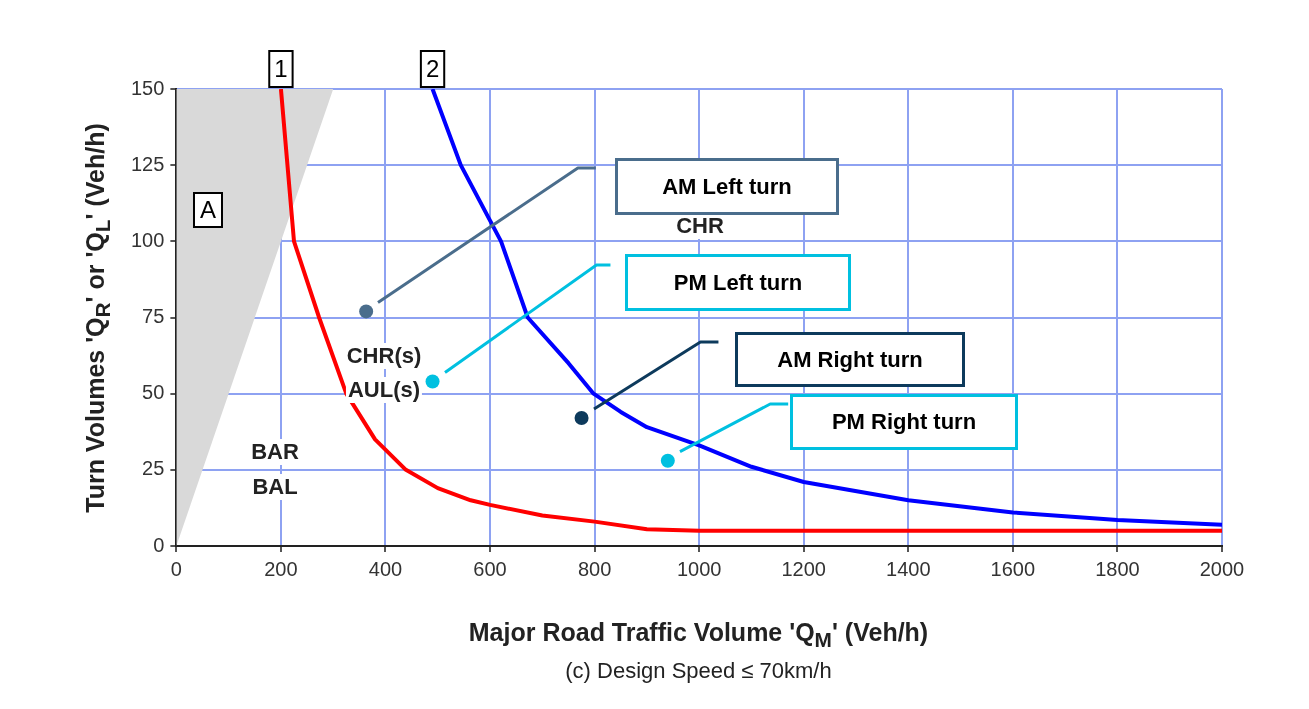  I want to click on y-tick-label: 25, so click(153, 468).